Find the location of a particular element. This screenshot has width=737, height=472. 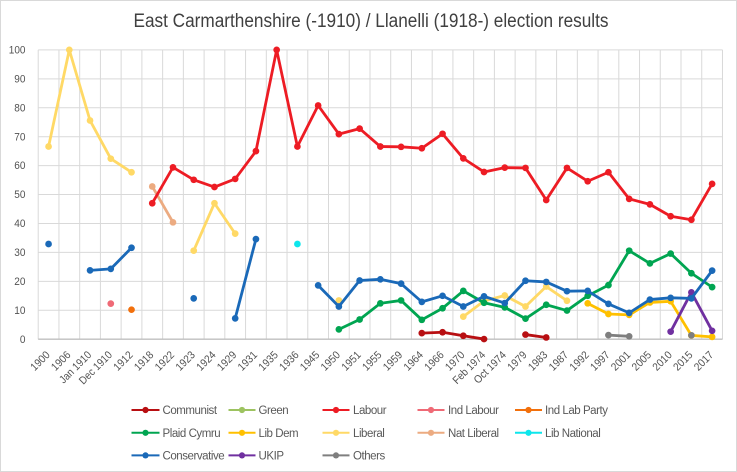

svg-text: 1900 is located at coordinates (40, 361).